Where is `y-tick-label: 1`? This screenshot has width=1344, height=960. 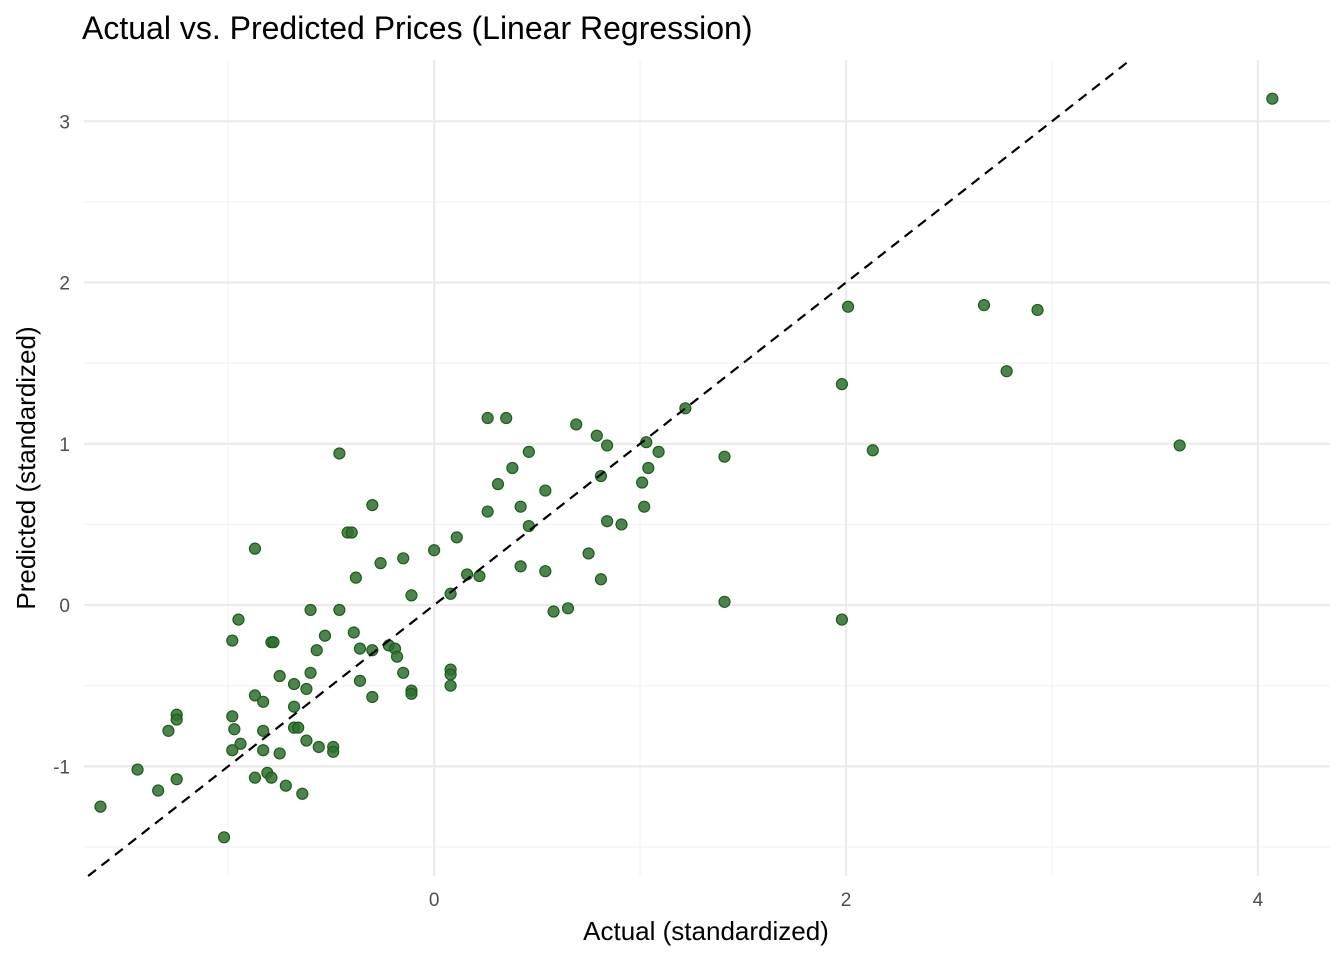 y-tick-label: 1 is located at coordinates (64, 445).